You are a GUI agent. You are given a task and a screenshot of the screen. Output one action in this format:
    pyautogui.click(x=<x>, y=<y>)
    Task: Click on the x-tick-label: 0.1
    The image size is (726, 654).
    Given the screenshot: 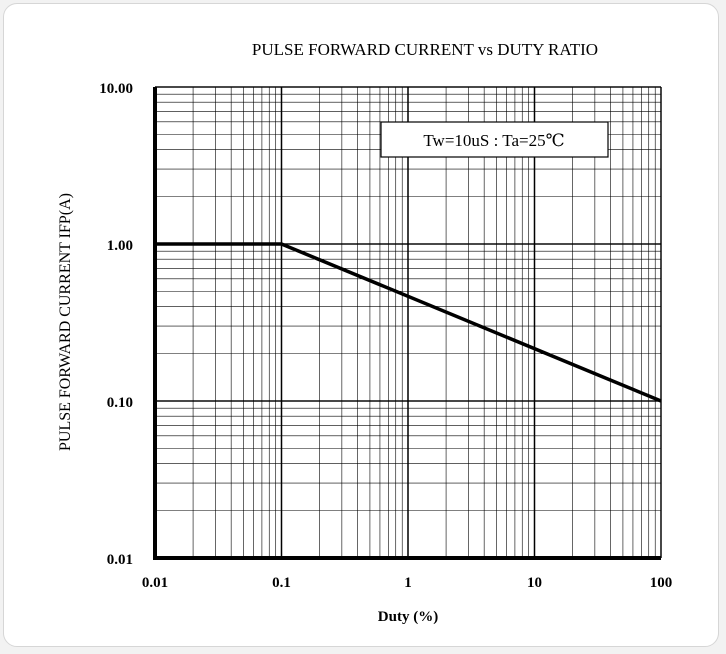 What is the action you would take?
    pyautogui.click(x=281, y=583)
    